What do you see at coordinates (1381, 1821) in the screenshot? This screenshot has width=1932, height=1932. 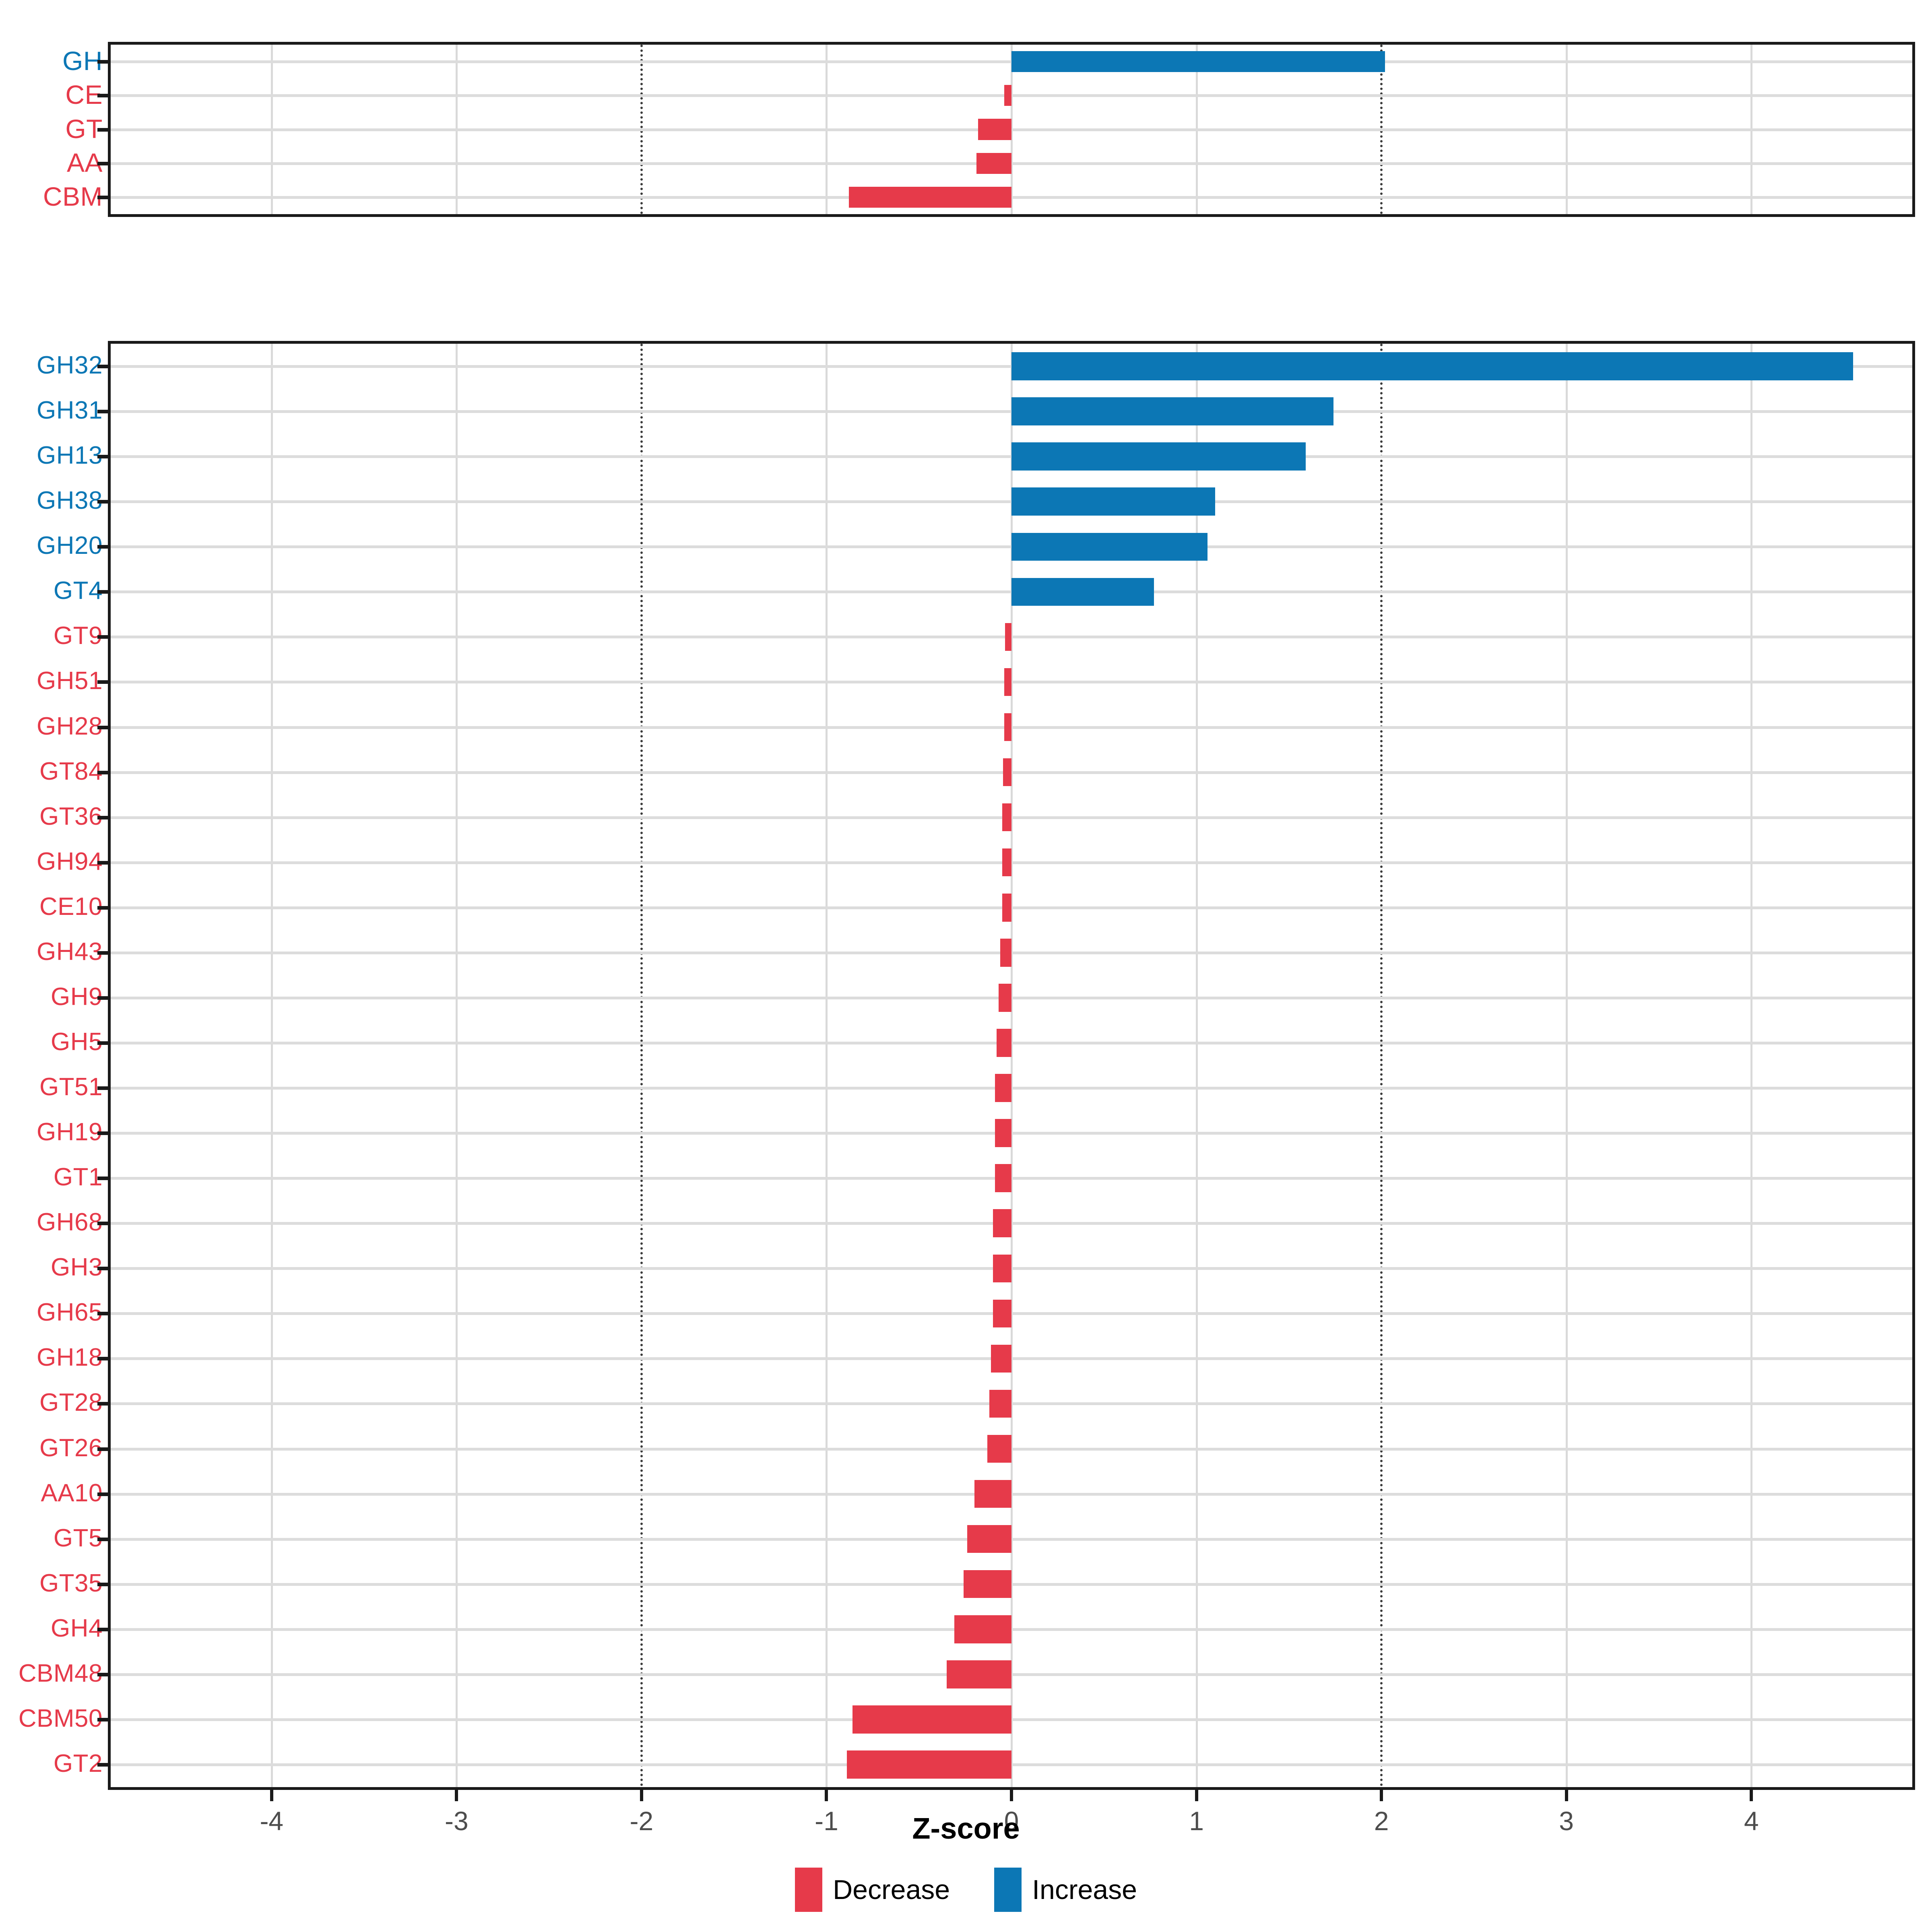 I see `x-axis-tick-label: 2` at bounding box center [1381, 1821].